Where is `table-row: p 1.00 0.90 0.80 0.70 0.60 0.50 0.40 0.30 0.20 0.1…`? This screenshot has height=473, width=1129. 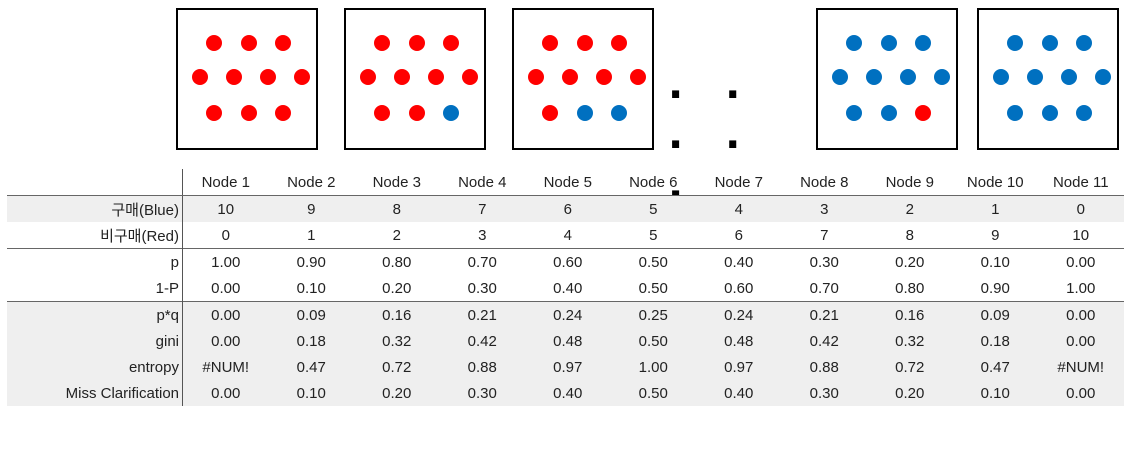 table-row: p 1.00 0.90 0.80 0.70 0.60 0.50 0.40 0.30 0.20 0.1… is located at coordinates (565, 262).